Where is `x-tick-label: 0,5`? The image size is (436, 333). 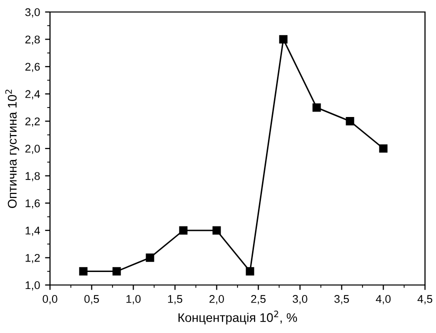
x-tick-label: 0,5 is located at coordinates (91, 299).